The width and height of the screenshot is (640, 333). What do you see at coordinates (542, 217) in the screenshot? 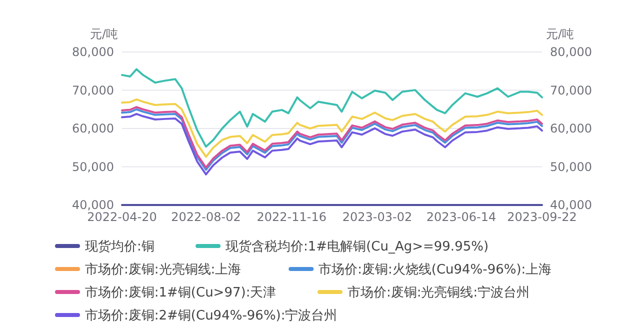
I see `x-tick-label: 2023-09-22` at bounding box center [542, 217].